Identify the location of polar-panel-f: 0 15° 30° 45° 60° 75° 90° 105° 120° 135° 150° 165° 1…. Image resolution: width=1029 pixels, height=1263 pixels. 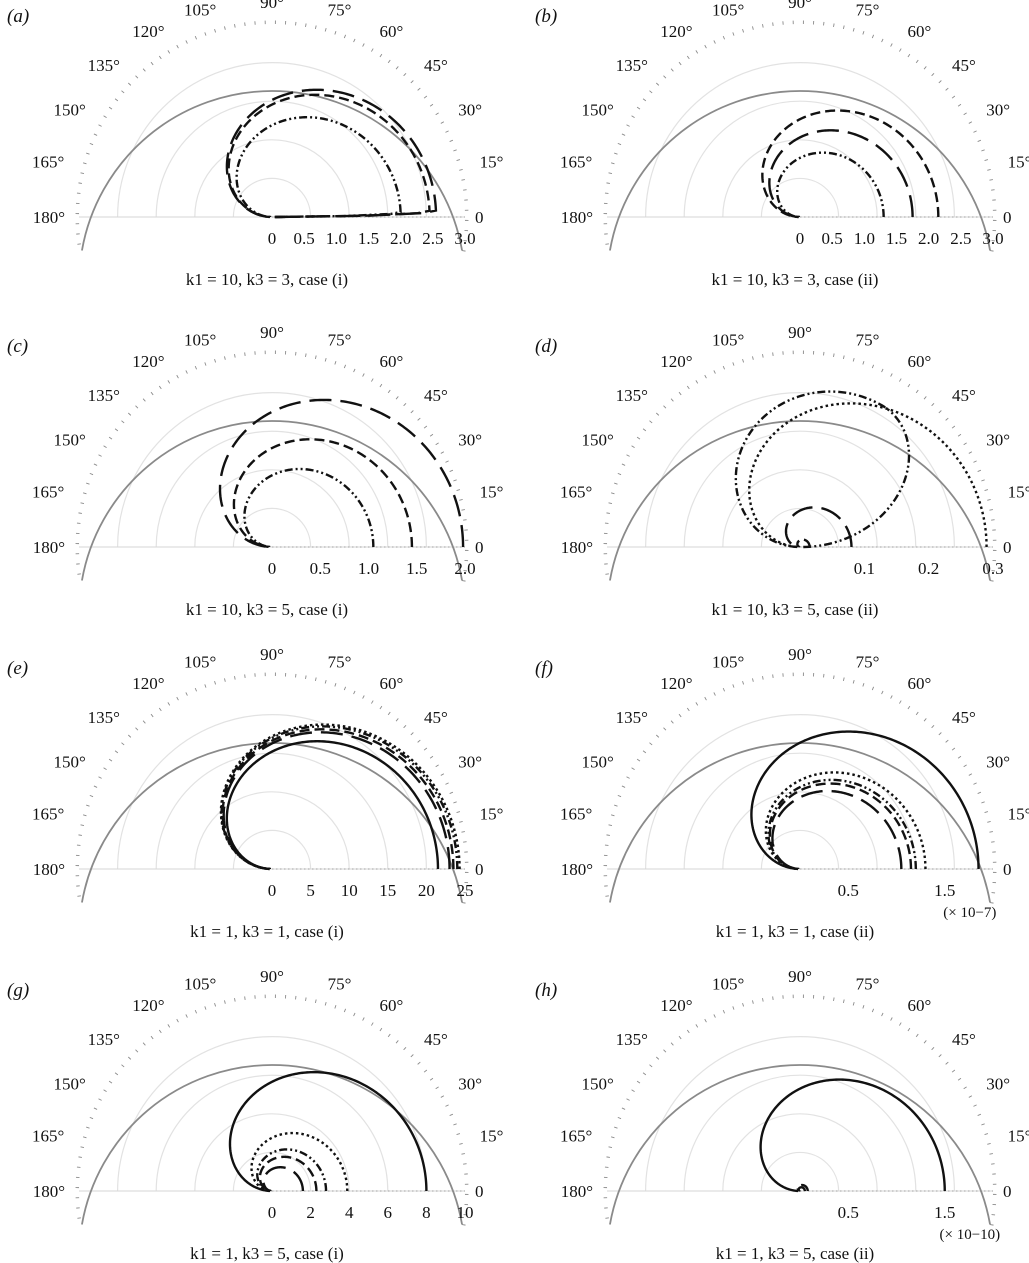
(782, 793).